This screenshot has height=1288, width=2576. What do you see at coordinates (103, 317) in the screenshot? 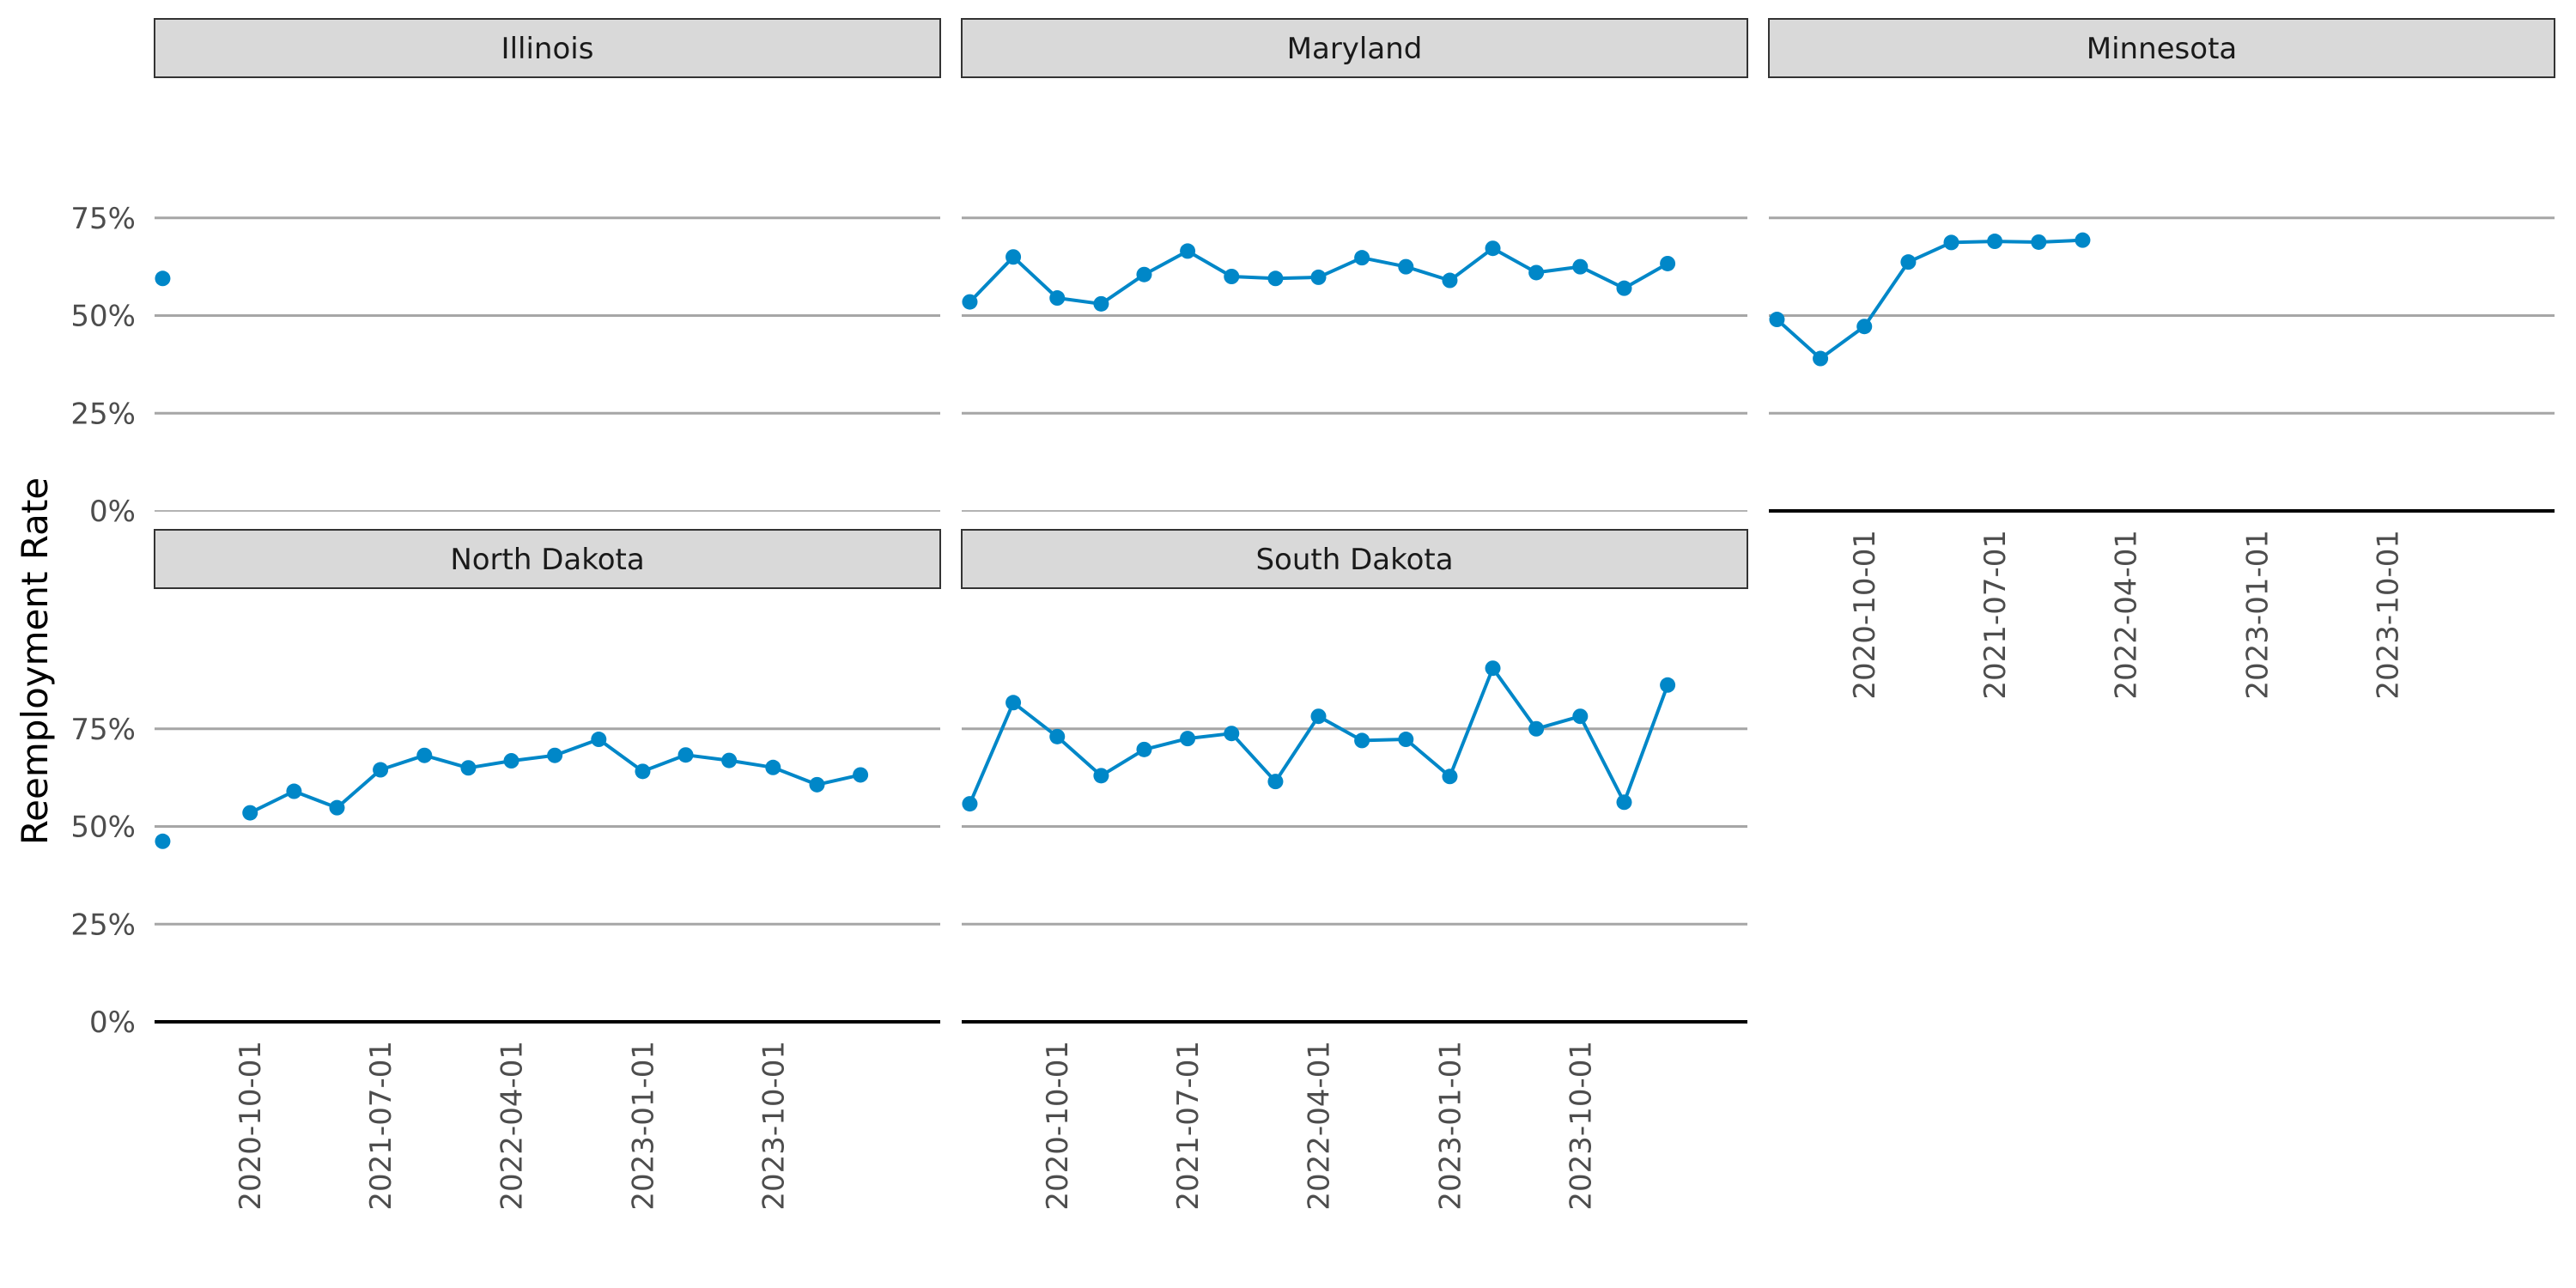
I see `y-tick-label-illinois-2: 50%` at bounding box center [103, 317].